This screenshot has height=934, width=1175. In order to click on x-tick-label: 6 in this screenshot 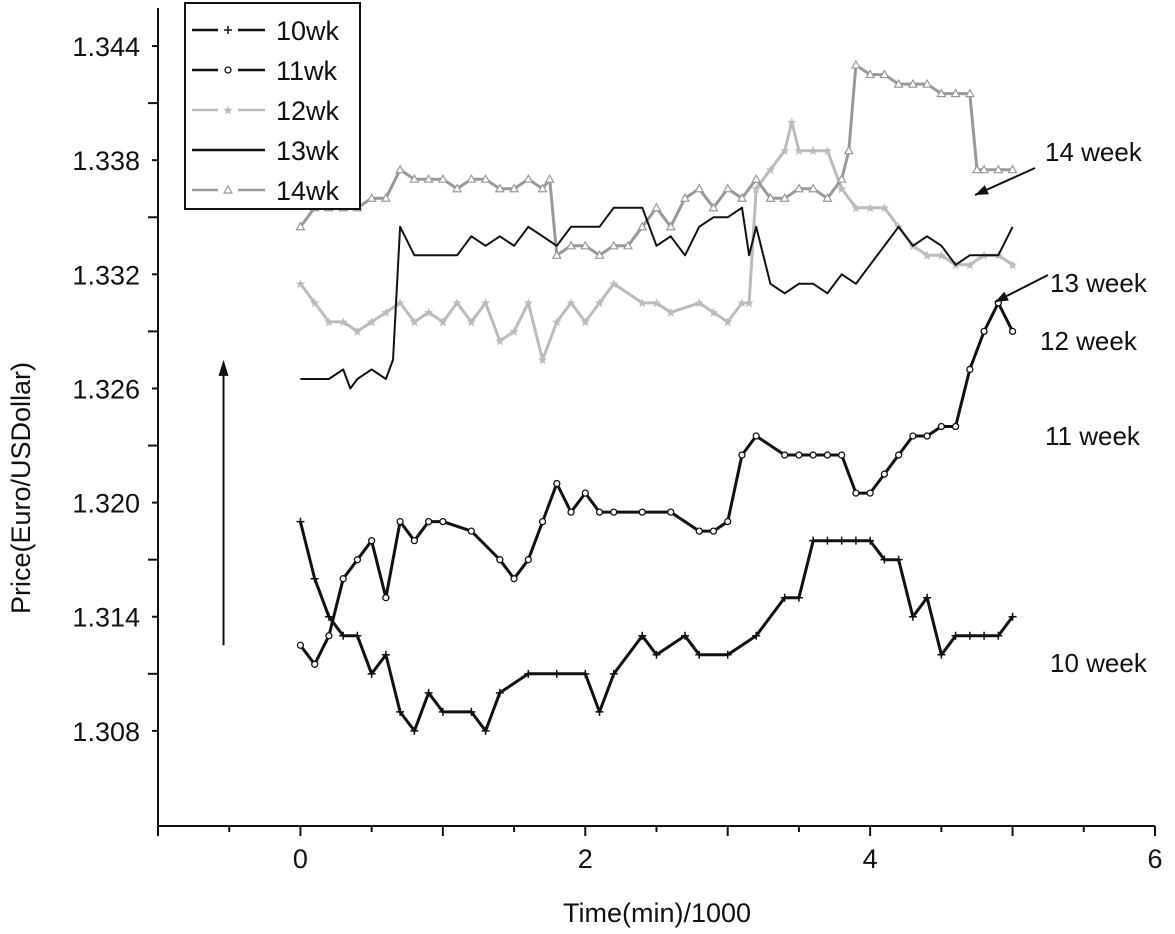, I will do `click(1154, 859)`.